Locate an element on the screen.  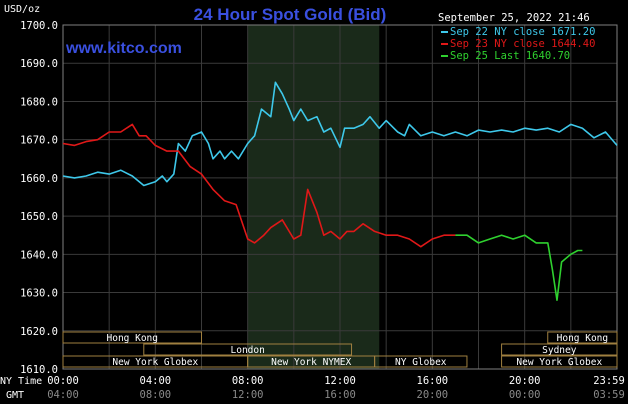
legend-entry: Sep 25 Last 1640.70 is located at coordinates (510, 56).